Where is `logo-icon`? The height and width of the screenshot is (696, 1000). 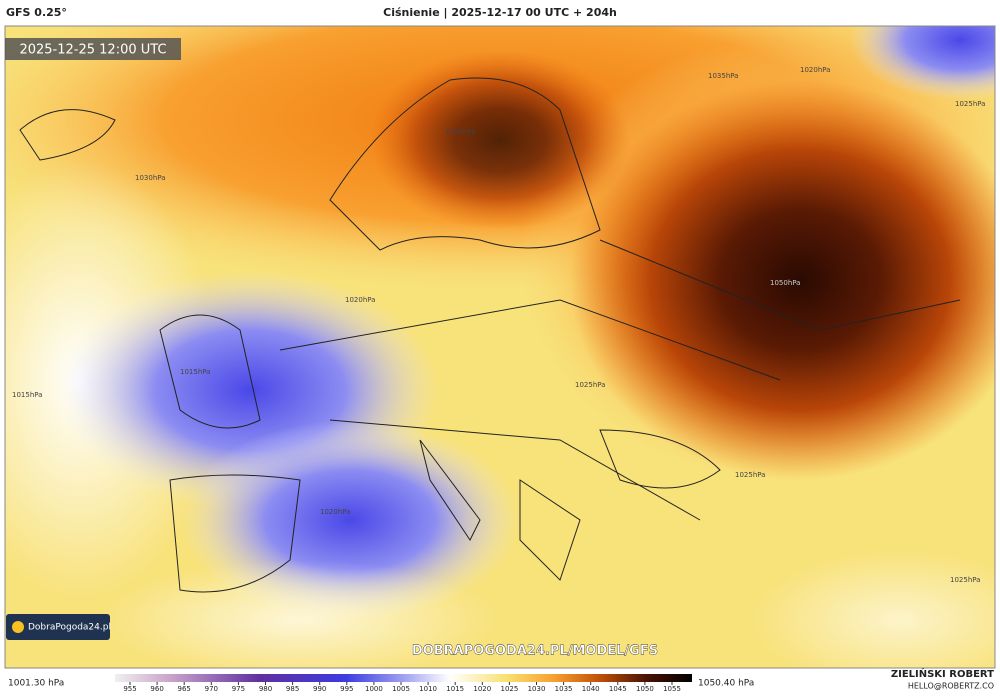
logo-icon is located at coordinates (18, 627).